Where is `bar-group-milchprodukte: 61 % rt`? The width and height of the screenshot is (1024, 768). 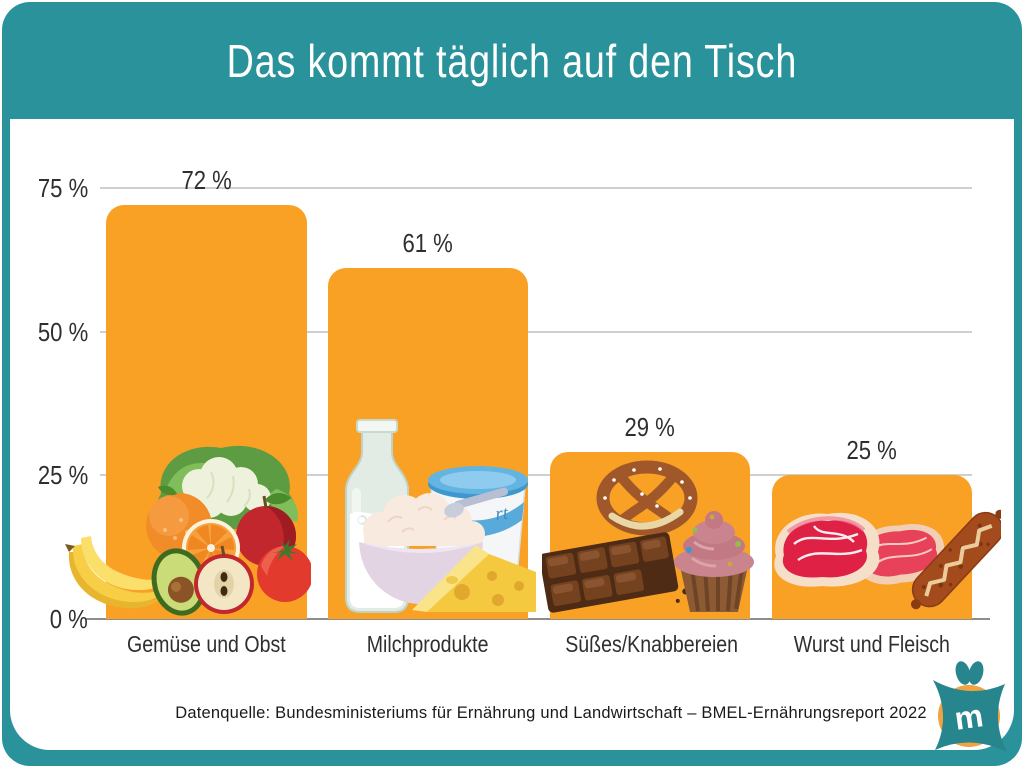 bar-group-milchprodukte: 61 % rt is located at coordinates (432, 388).